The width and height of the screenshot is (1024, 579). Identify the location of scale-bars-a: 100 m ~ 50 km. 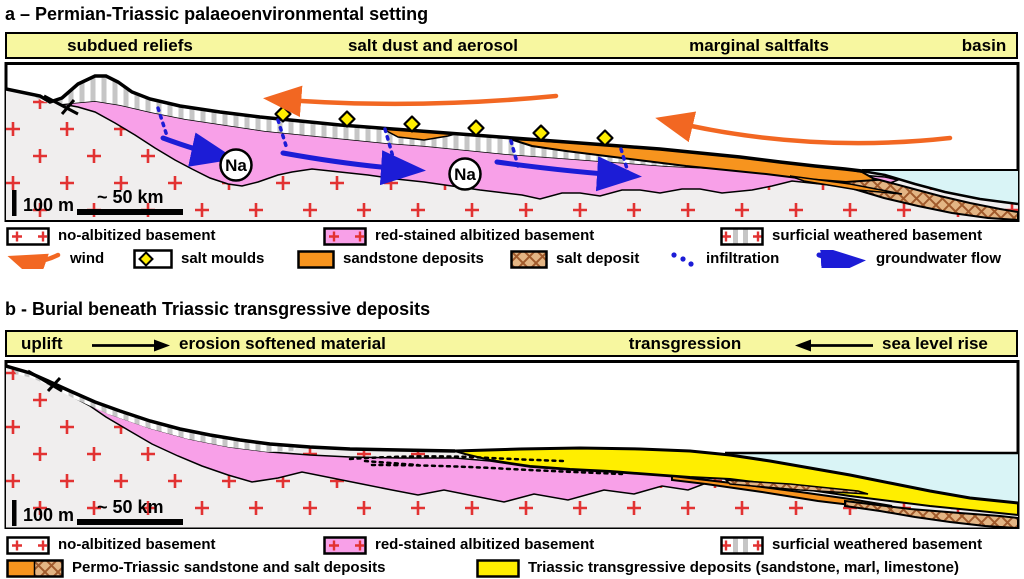
(97, 201).